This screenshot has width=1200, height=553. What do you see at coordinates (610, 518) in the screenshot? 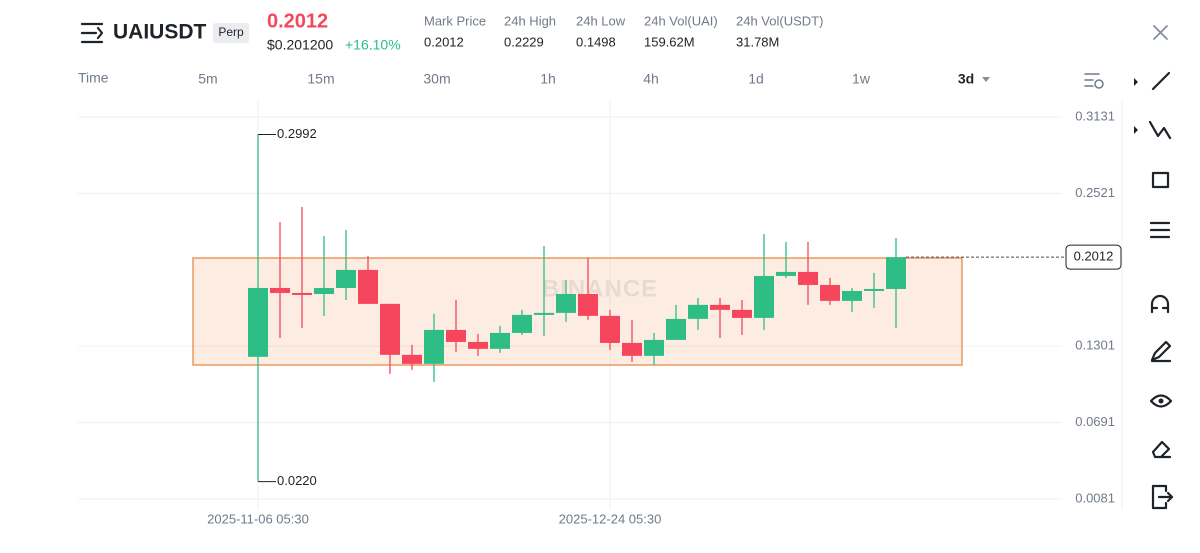
I see `x-tick-label: 2025-12-24 05:30` at bounding box center [610, 518].